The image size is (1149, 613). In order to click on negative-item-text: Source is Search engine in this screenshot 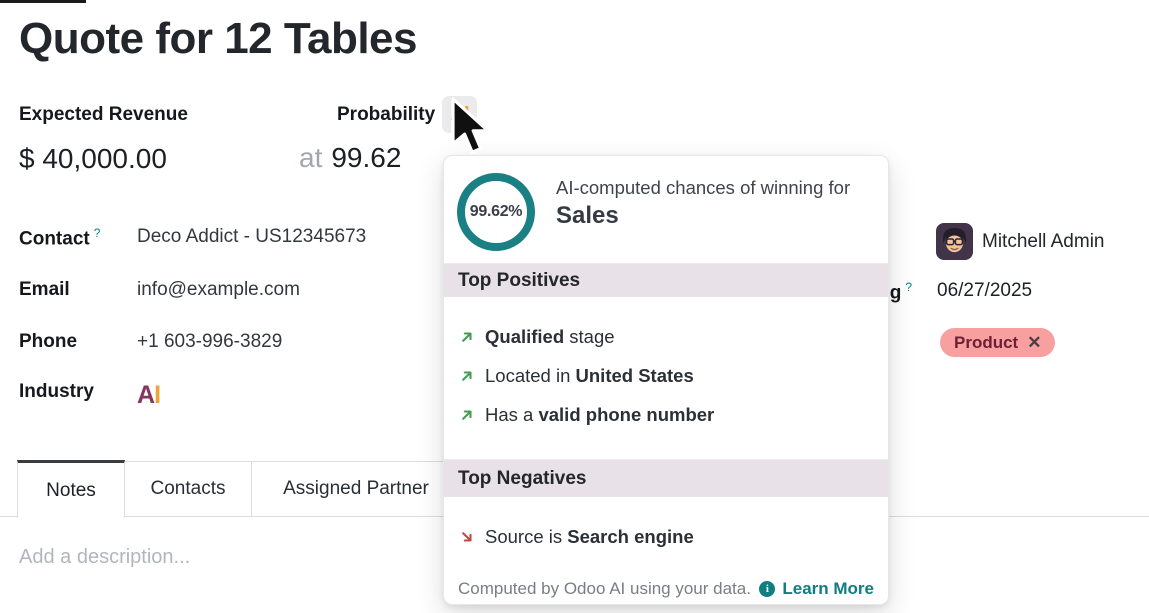, I will do `click(589, 536)`.